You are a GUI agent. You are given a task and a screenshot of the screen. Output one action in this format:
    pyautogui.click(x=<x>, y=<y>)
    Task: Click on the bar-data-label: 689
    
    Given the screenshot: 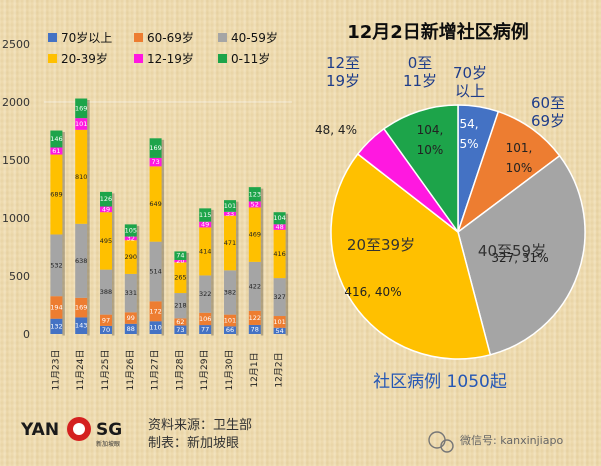 What is the action you would take?
    pyautogui.click(x=56, y=195)
    